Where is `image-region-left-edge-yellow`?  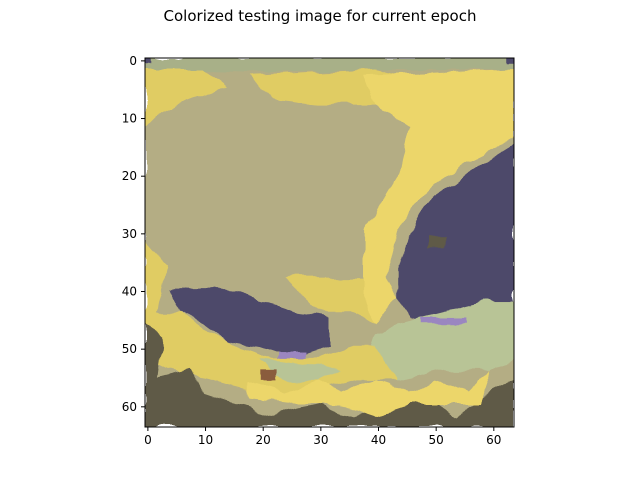
image-region-left-edge-yellow is located at coordinates (157, 283).